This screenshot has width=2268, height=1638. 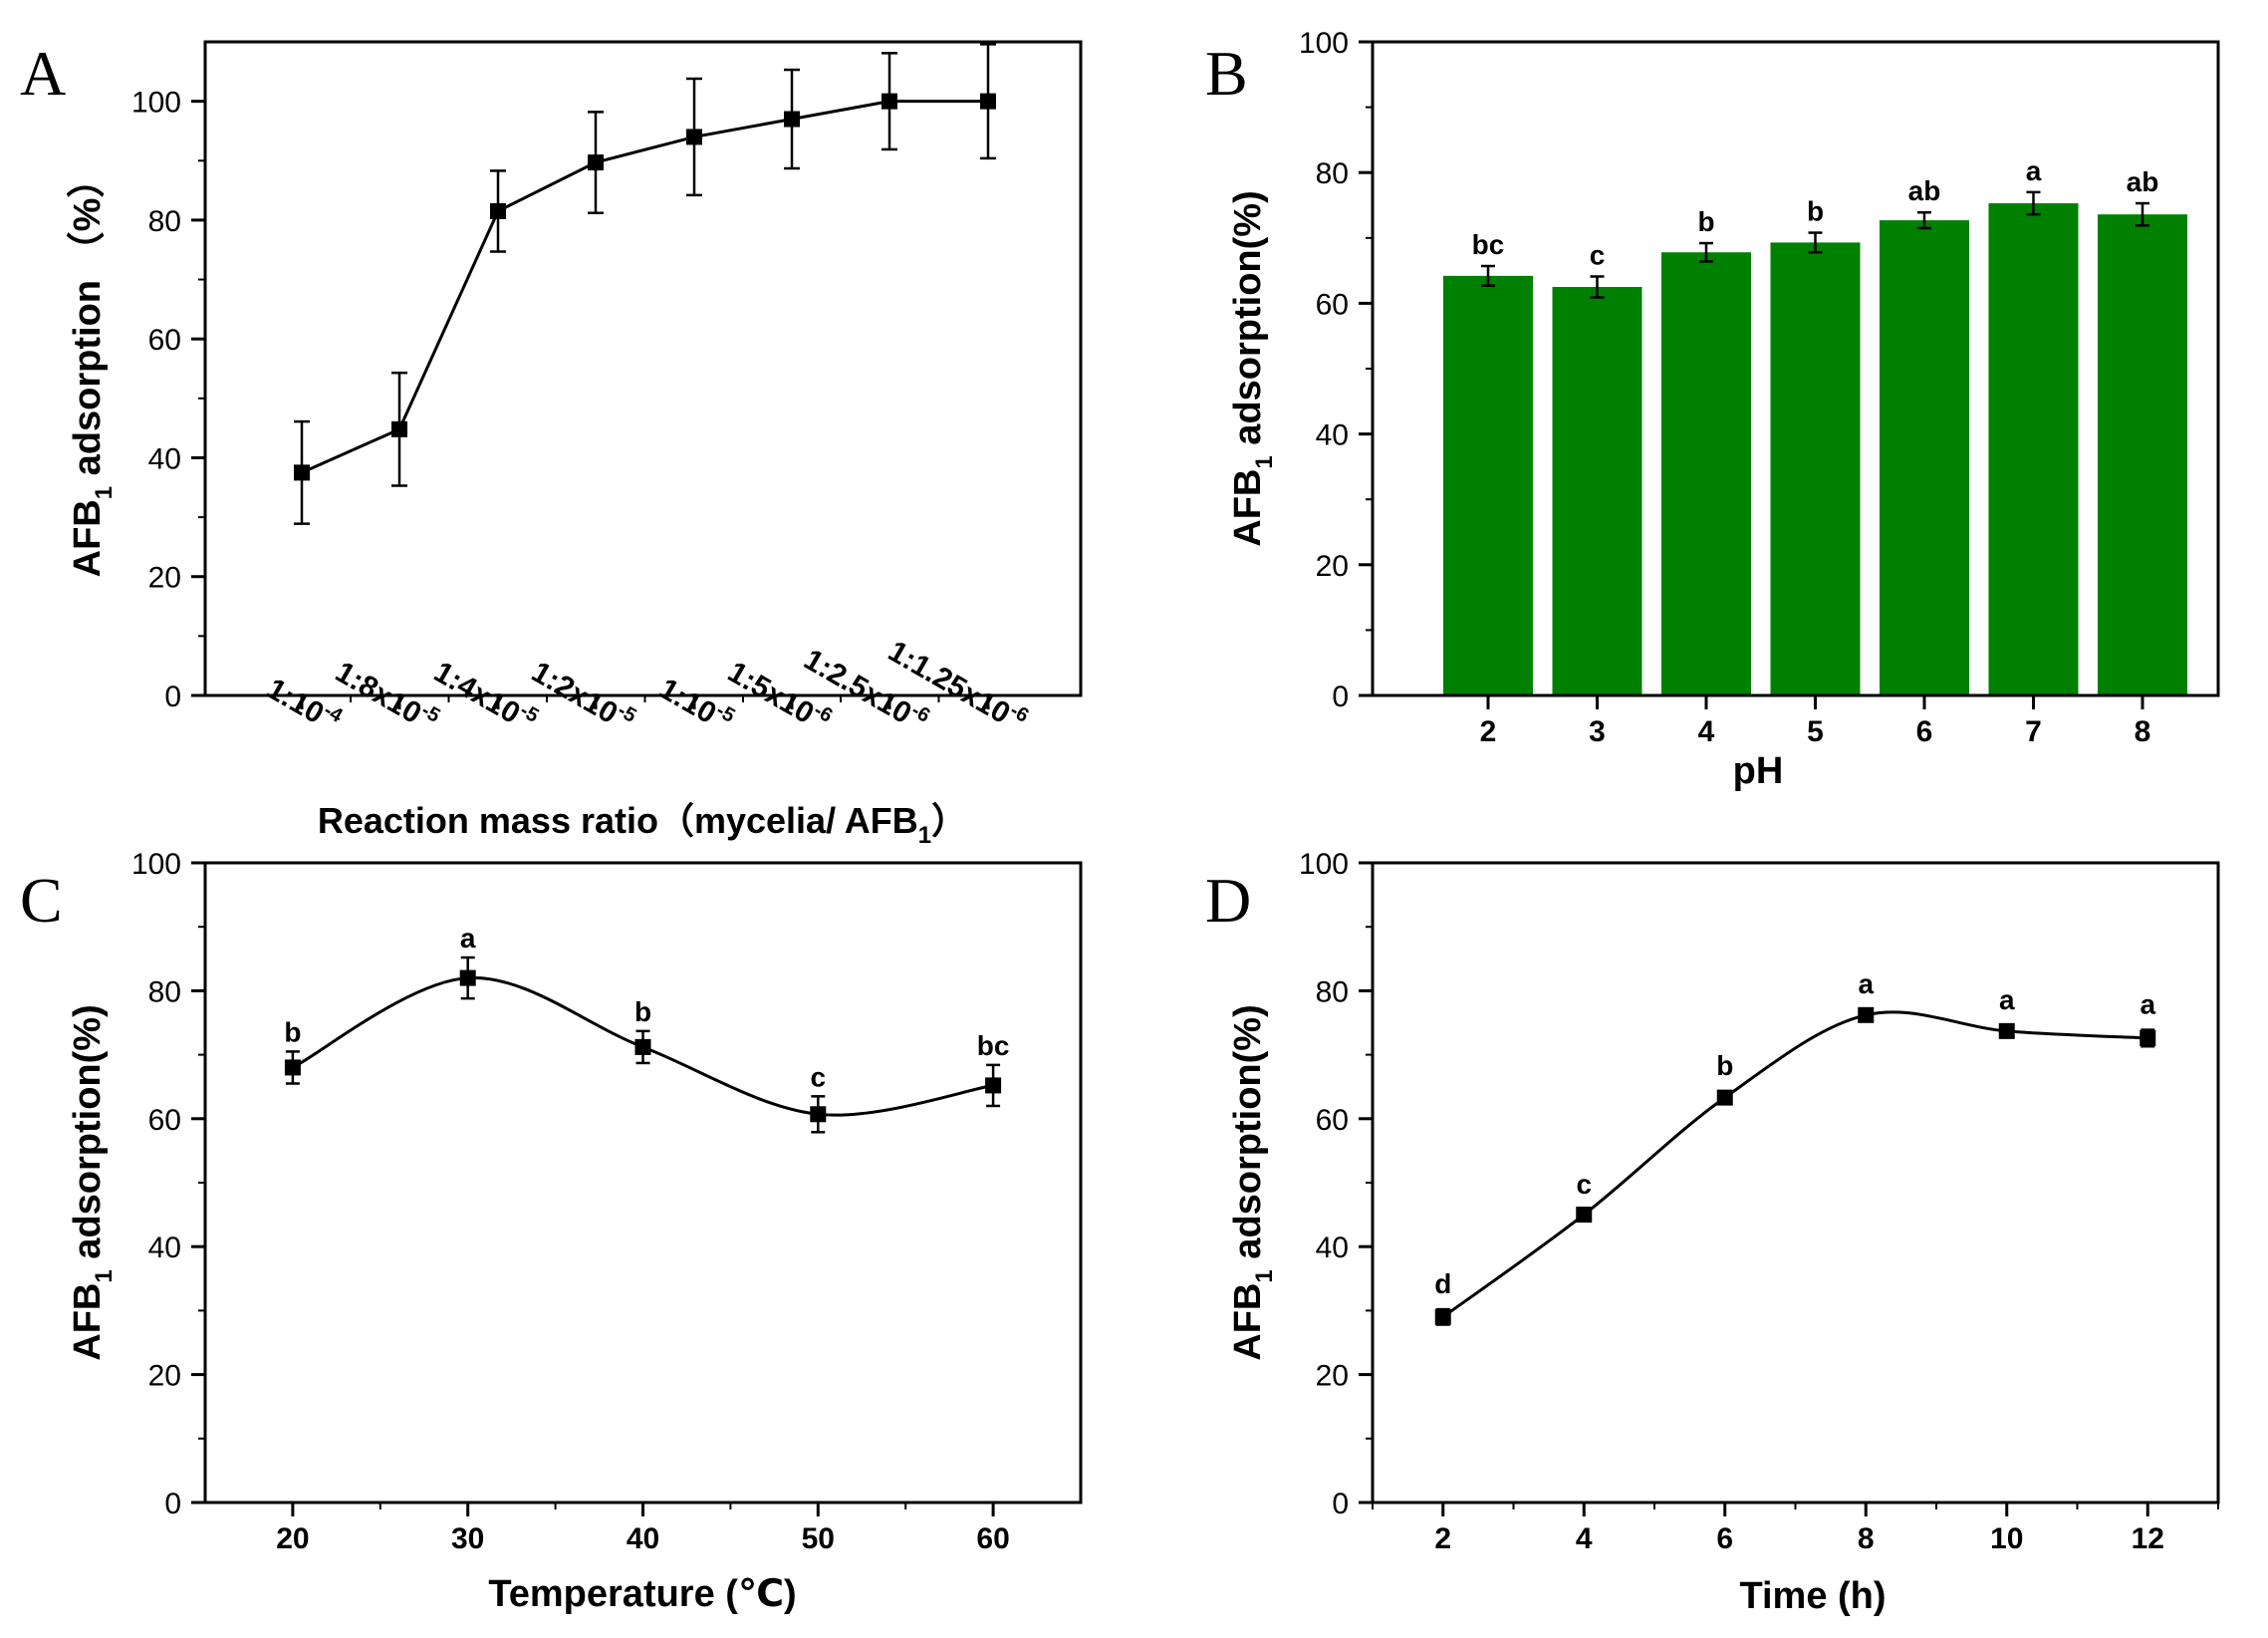 What do you see at coordinates (1488, 244) in the screenshot?
I see `significance-label: bc` at bounding box center [1488, 244].